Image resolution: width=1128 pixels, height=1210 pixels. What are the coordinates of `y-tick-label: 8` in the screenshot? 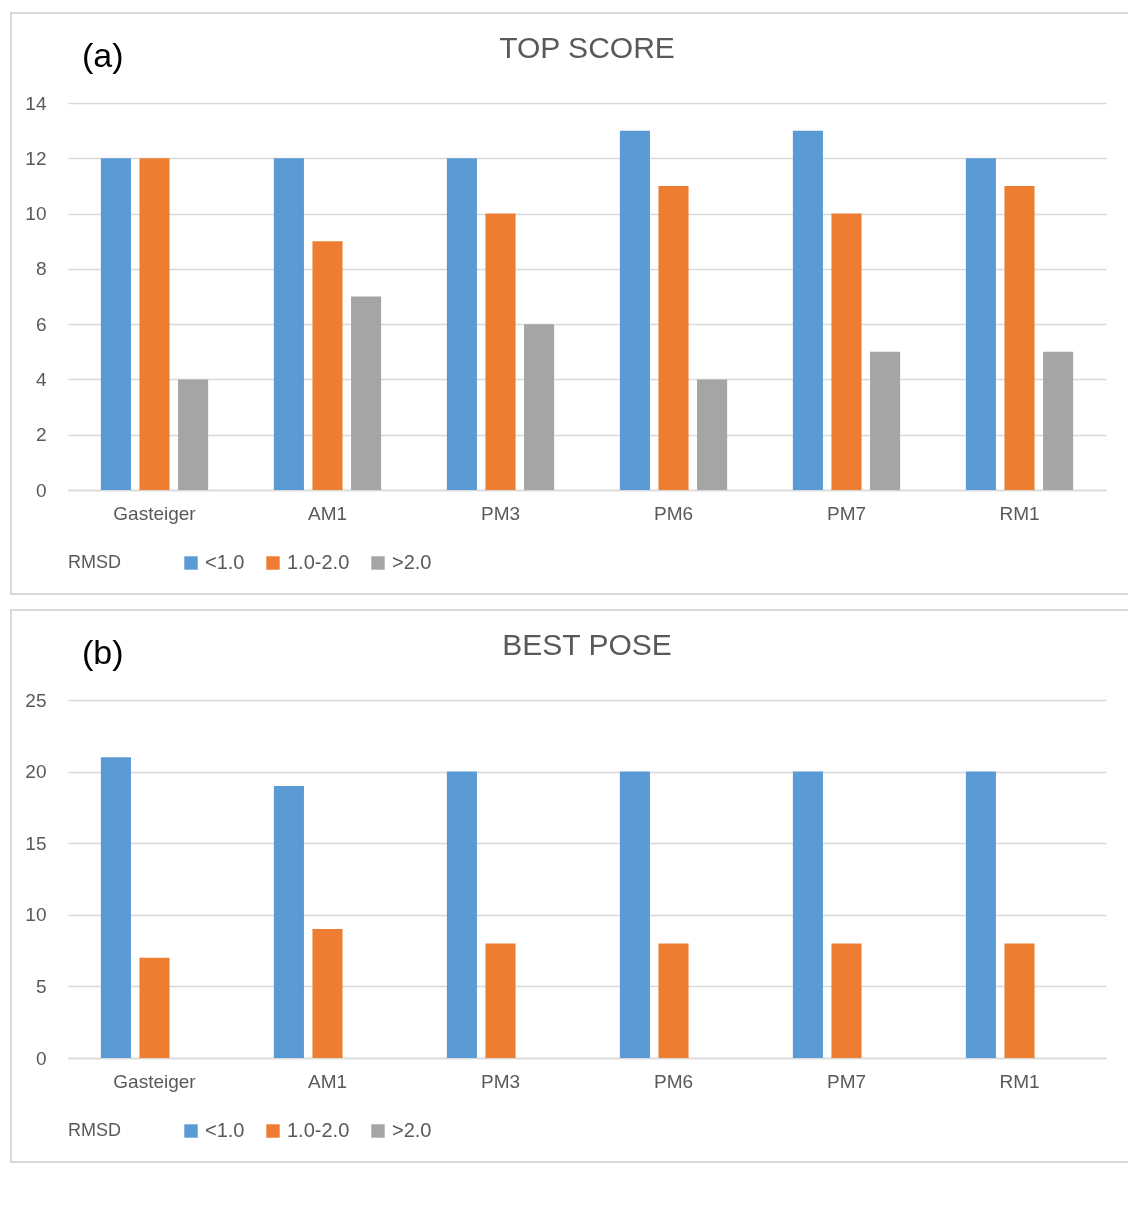 It's located at (41, 269).